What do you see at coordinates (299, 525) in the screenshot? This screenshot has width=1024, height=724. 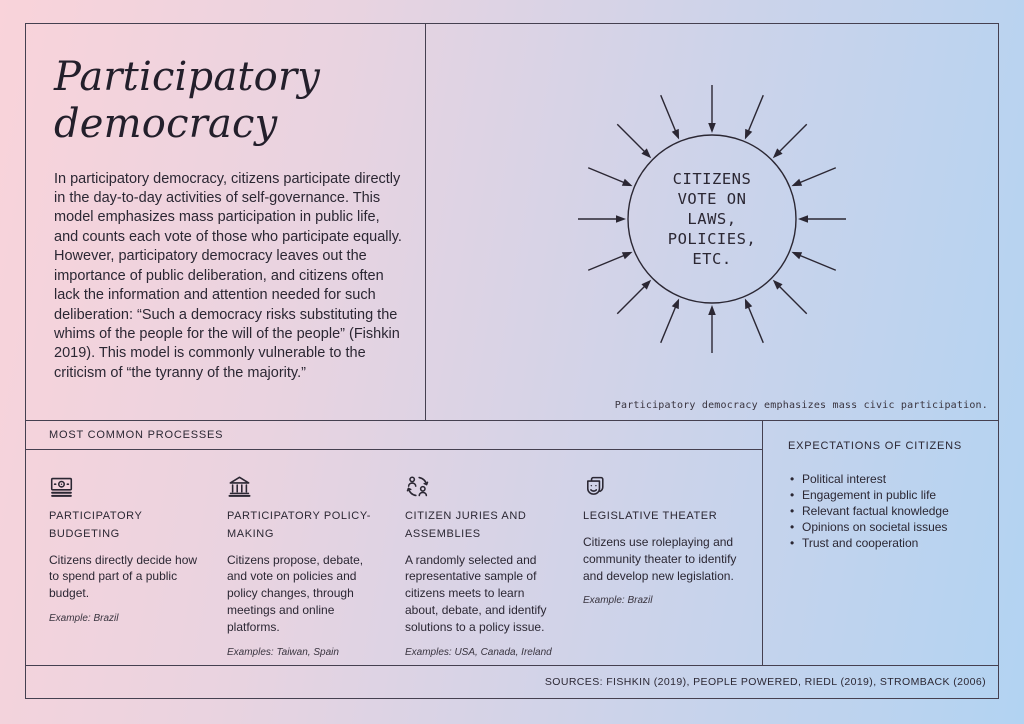 I see `process-title: PARTICIPATORY POLICY-MAKING` at bounding box center [299, 525].